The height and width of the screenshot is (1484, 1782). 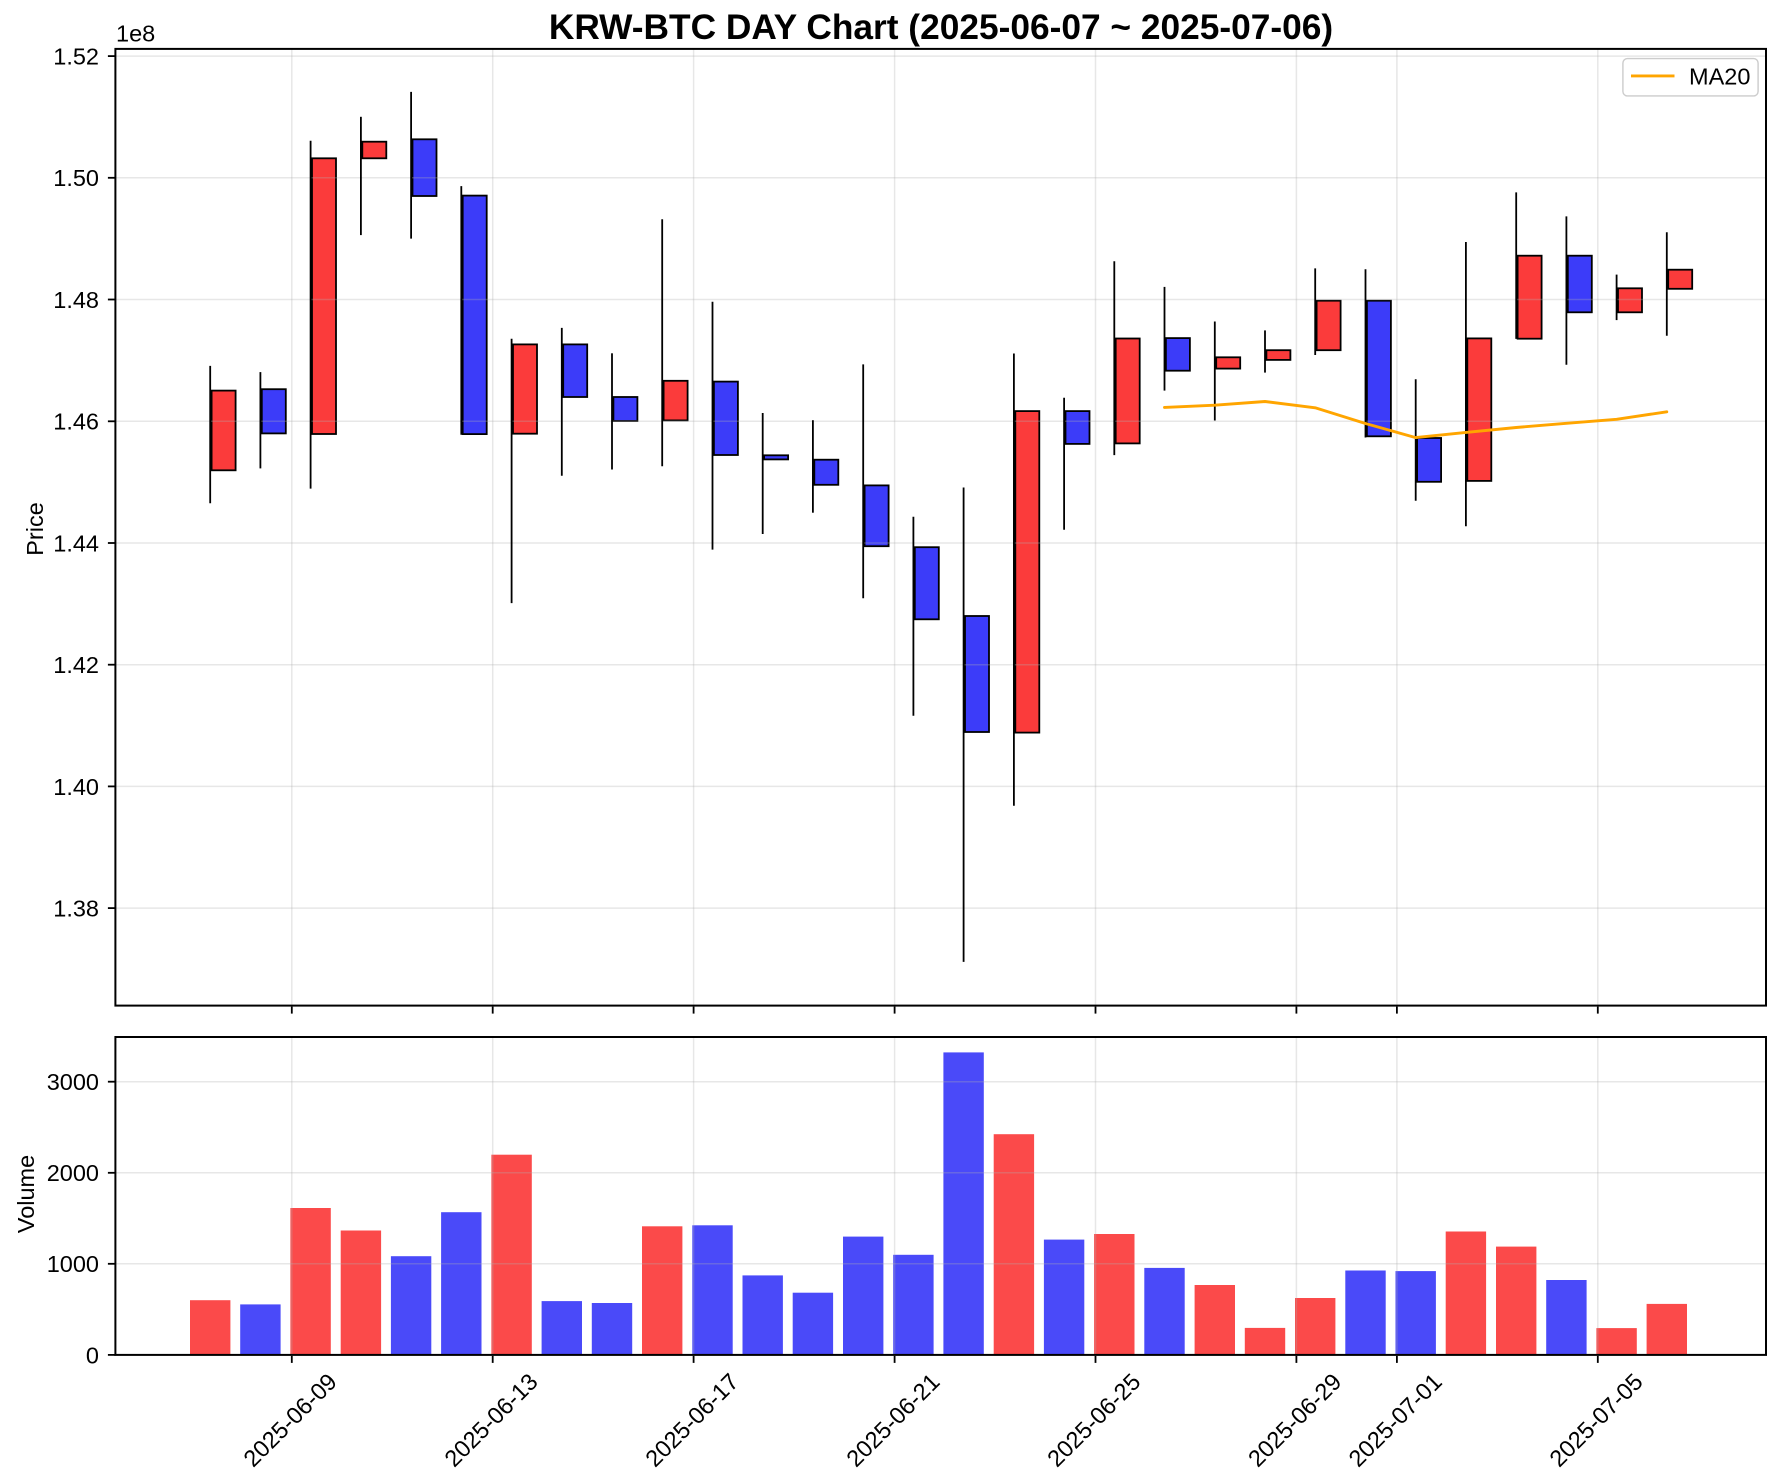 I want to click on svg-text: MA20, so click(x=1719, y=77).